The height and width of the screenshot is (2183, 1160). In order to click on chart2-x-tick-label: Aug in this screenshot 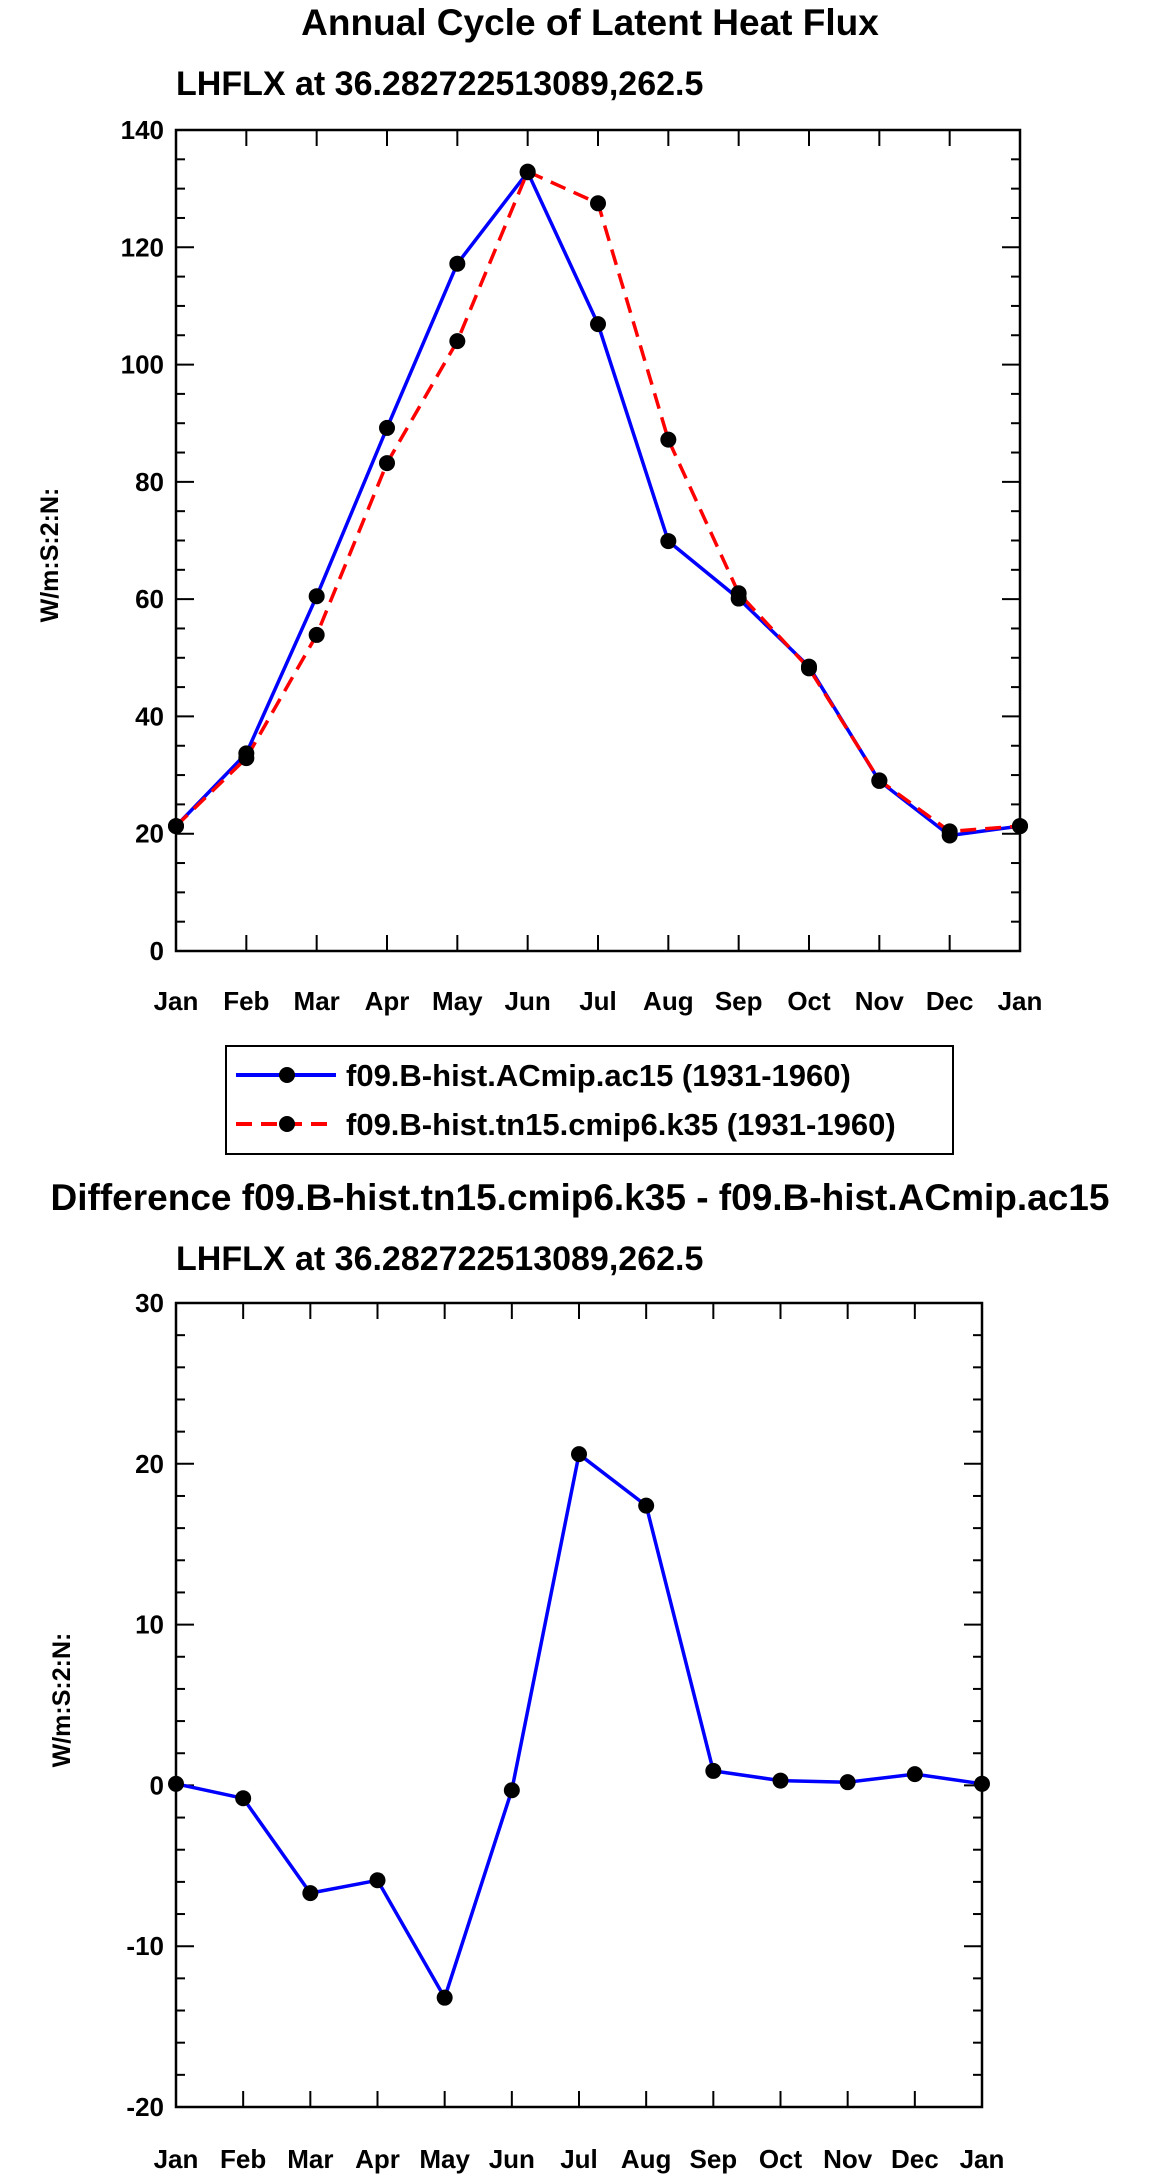, I will do `click(646, 2159)`.